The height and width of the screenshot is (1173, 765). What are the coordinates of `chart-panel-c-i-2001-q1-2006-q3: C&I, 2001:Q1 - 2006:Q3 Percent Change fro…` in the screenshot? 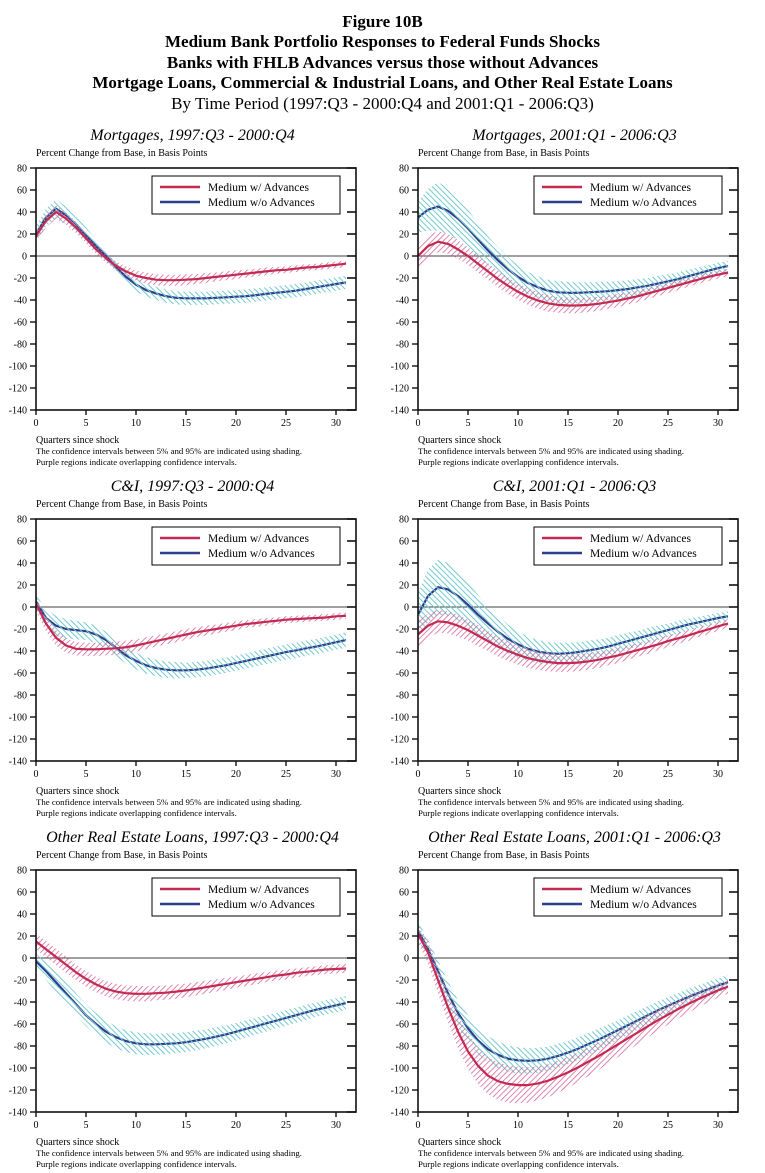 It's located at (573, 644).